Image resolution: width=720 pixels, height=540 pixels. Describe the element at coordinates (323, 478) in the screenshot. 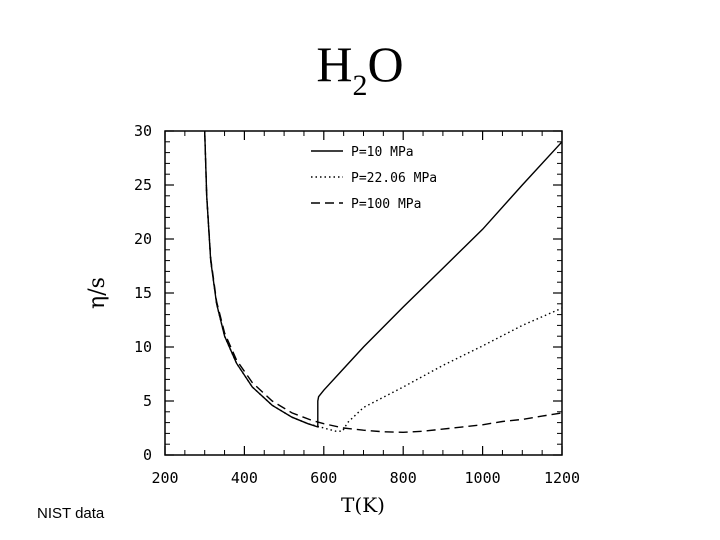

I see `x-tick-label: 600` at that location.